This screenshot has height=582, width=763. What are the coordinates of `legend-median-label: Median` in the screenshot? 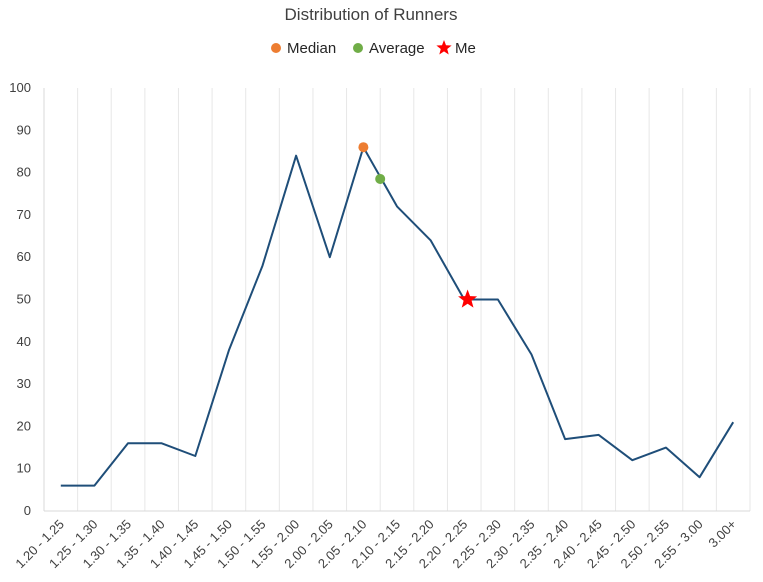 It's located at (311, 48).